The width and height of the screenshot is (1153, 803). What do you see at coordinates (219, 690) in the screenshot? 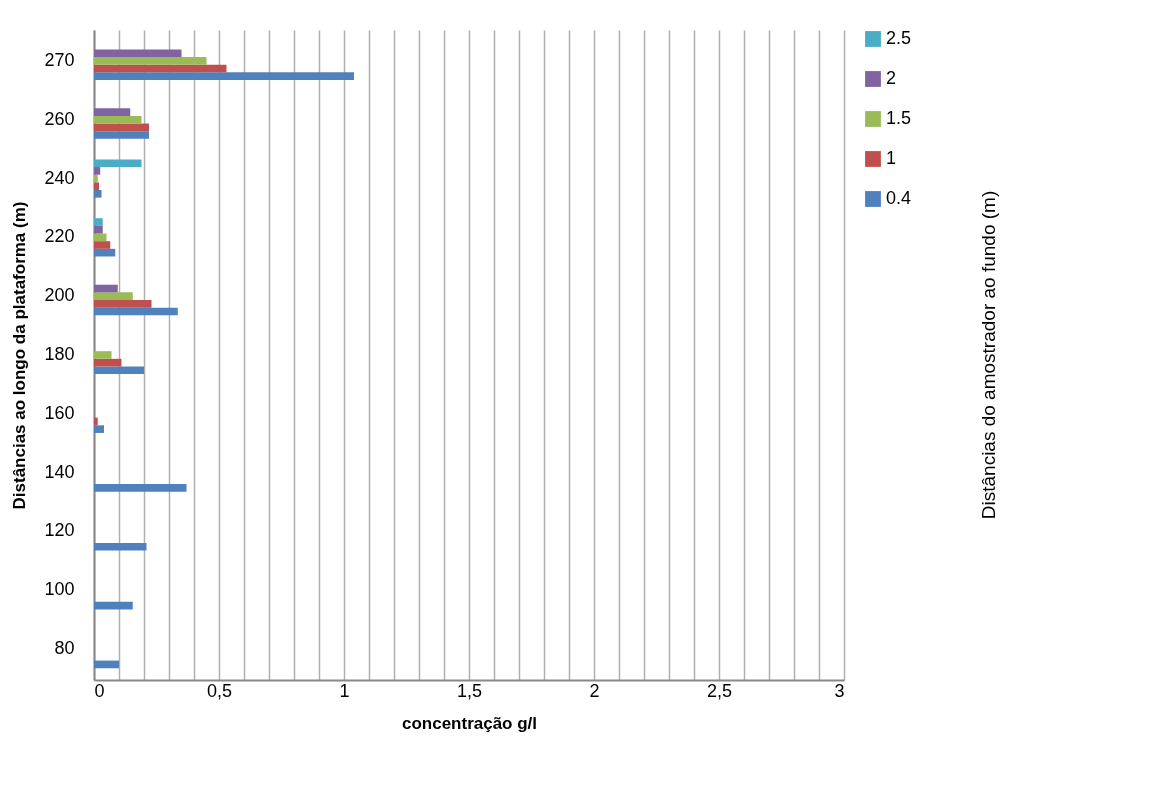
I see `x-tick-label: 0,5` at bounding box center [219, 690].